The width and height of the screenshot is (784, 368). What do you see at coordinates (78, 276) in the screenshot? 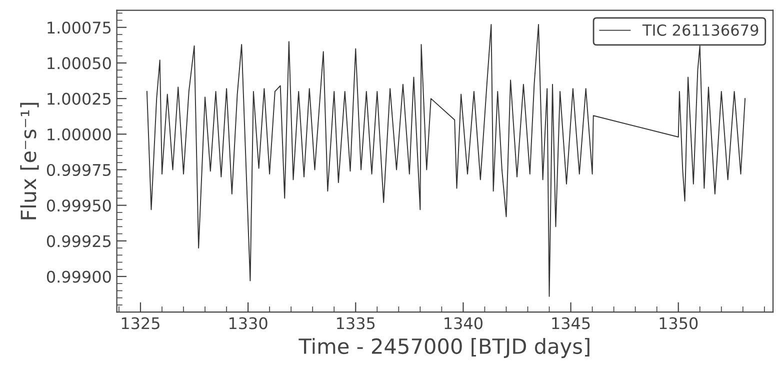
I see `y-tick-label: 0.99900` at bounding box center [78, 276].